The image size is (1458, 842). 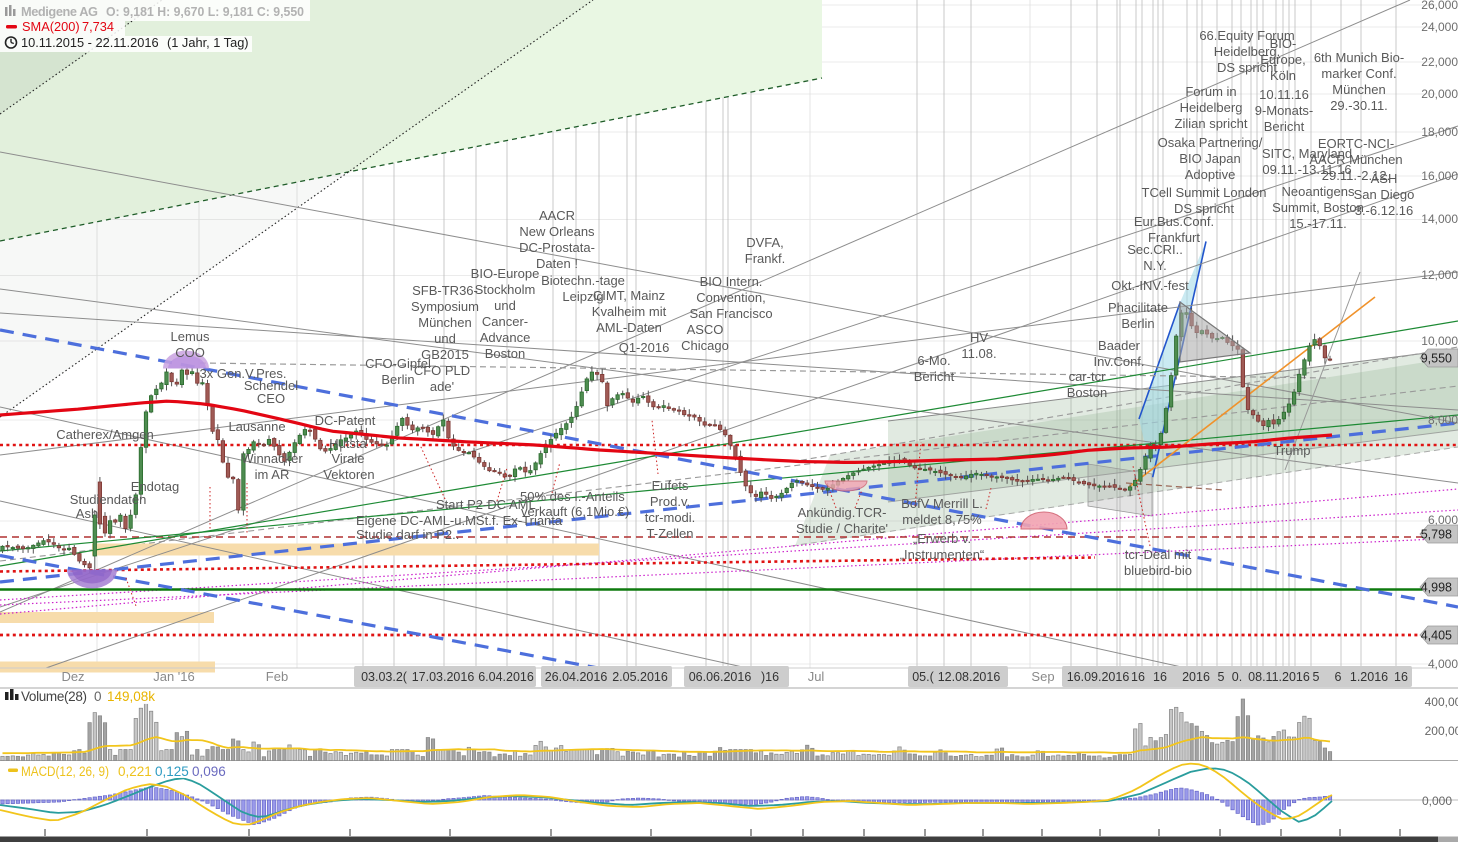 I want to click on svg-text: Forum in, so click(x=1210, y=91).